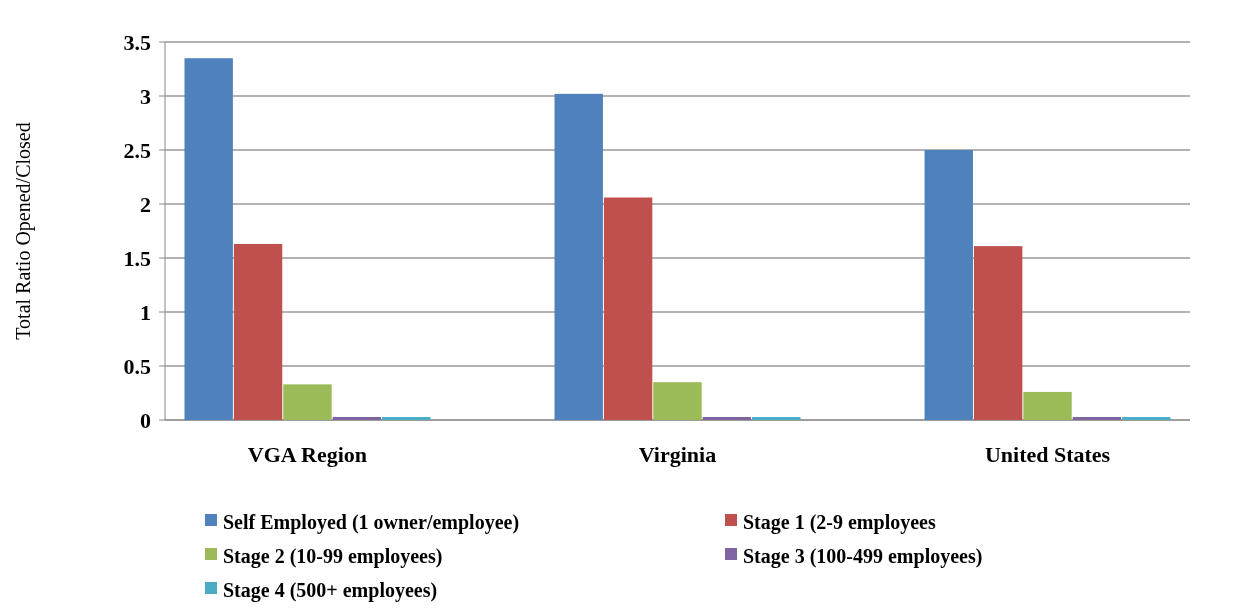 The image size is (1238, 611). Describe the element at coordinates (863, 556) in the screenshot. I see `legend-label: Stage 3 (100-499 employees)` at that location.